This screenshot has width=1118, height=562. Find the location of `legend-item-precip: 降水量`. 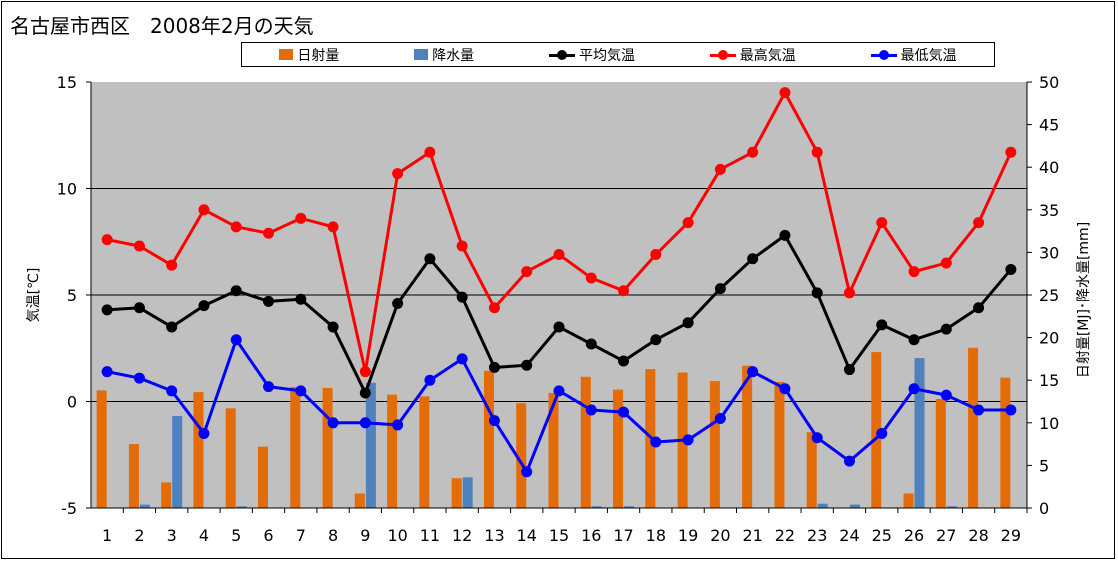

legend-item-precip: 降水量 is located at coordinates (444, 55).